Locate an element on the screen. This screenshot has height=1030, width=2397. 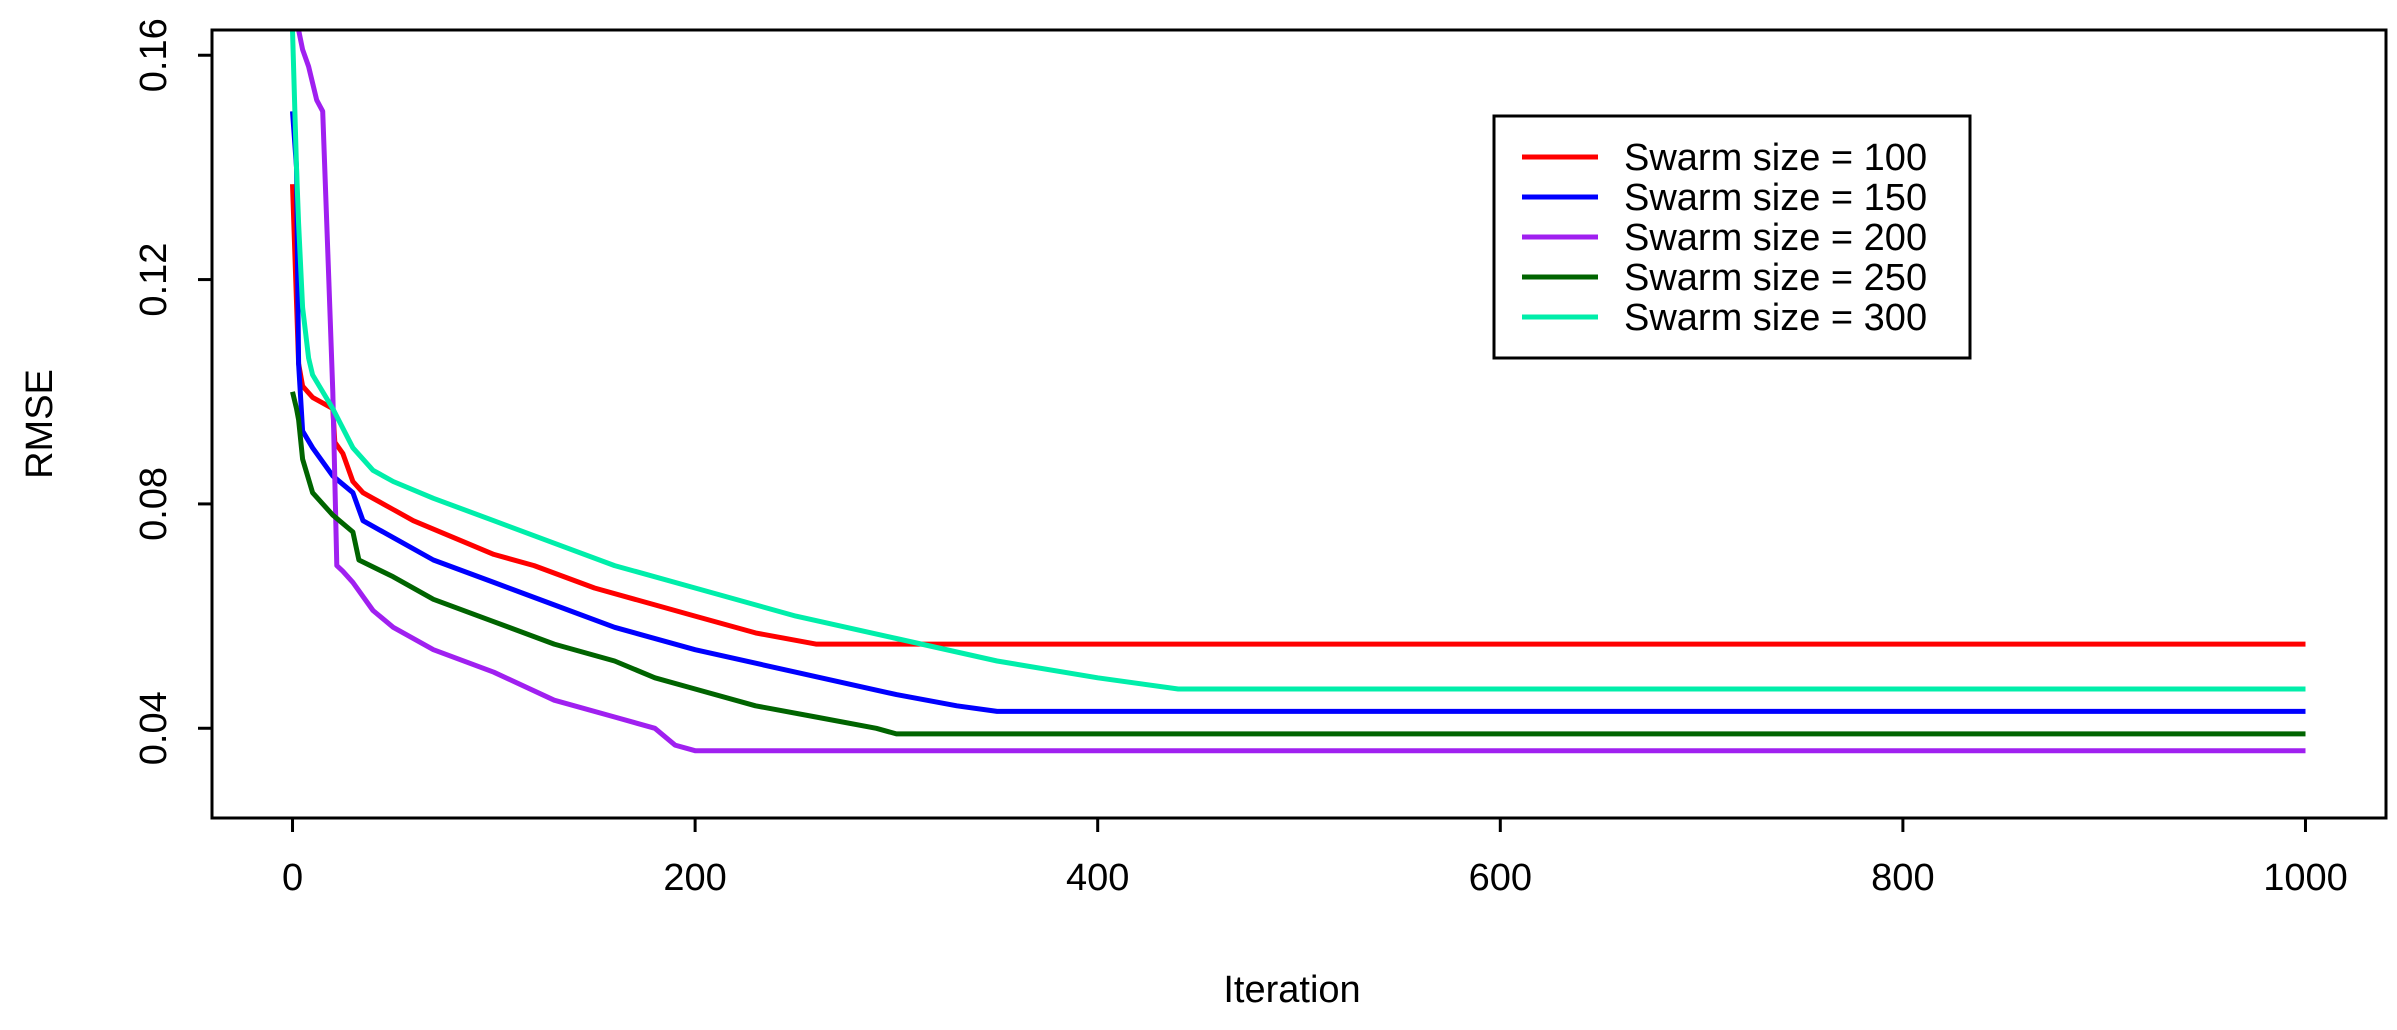
legend-label-5: Swarm size = 300 is located at coordinates (1775, 318).